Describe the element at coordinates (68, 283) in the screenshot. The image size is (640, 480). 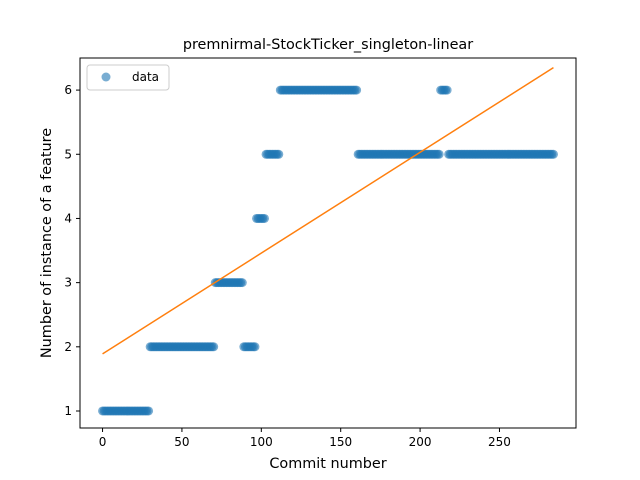
I see `y-tick-label: 3` at that location.